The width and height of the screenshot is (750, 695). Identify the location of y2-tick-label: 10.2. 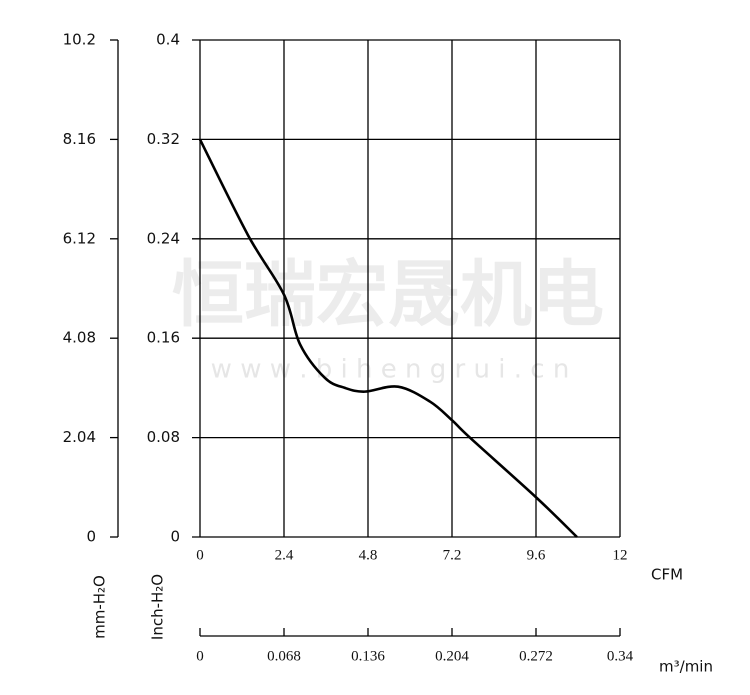
(79, 40).